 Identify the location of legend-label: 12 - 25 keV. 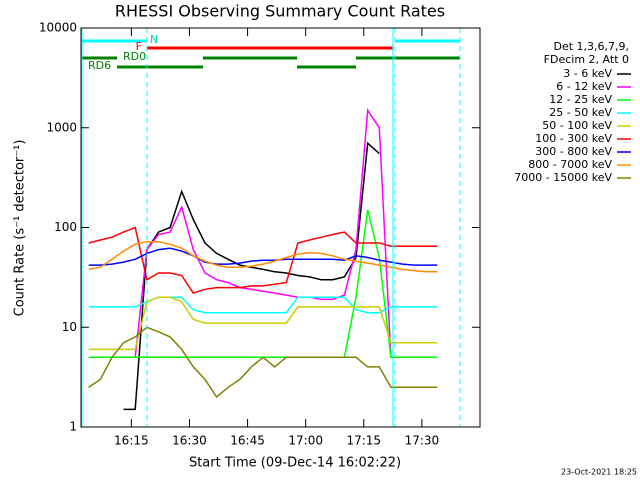
(580, 99).